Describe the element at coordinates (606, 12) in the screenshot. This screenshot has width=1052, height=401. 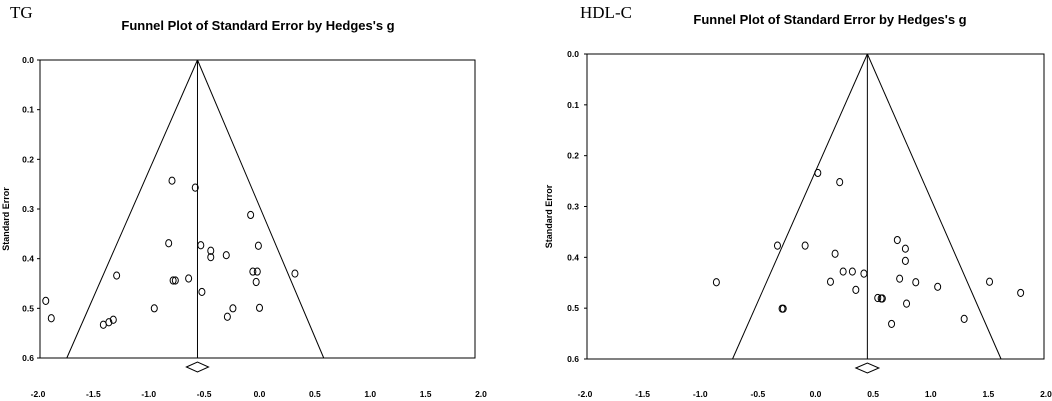
I see `panel-label: HDL-C` at that location.